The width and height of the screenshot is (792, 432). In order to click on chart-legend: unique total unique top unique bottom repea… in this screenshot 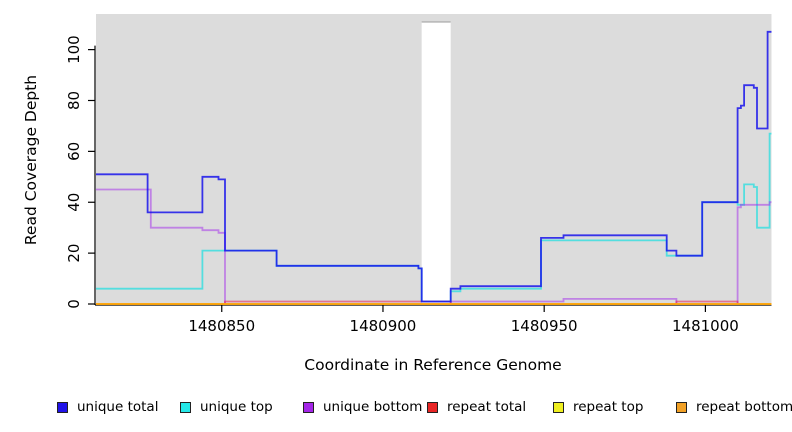, I will do `click(396, 409)`.